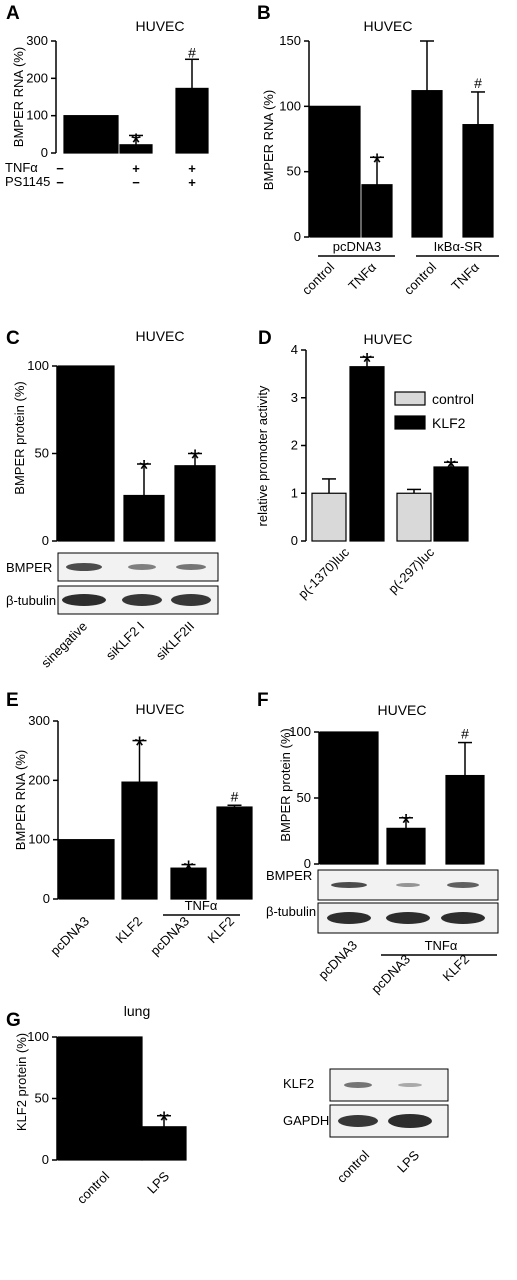 The image size is (517, 1280). I want to click on bar-KLF2, so click(367, 454).